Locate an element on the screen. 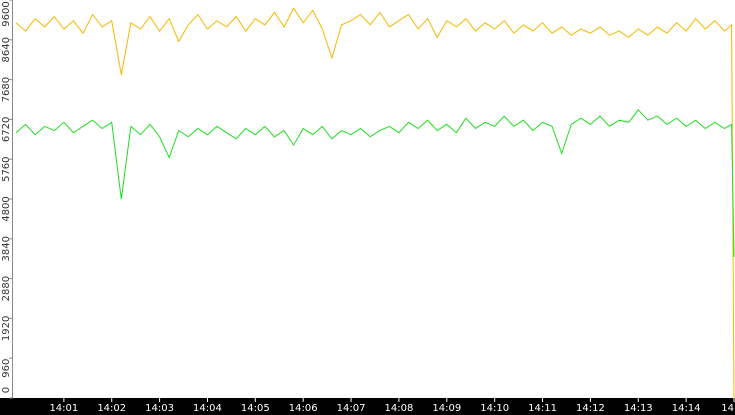 This screenshot has height=415, width=735. x-tick-label: 14:07 is located at coordinates (351, 408).